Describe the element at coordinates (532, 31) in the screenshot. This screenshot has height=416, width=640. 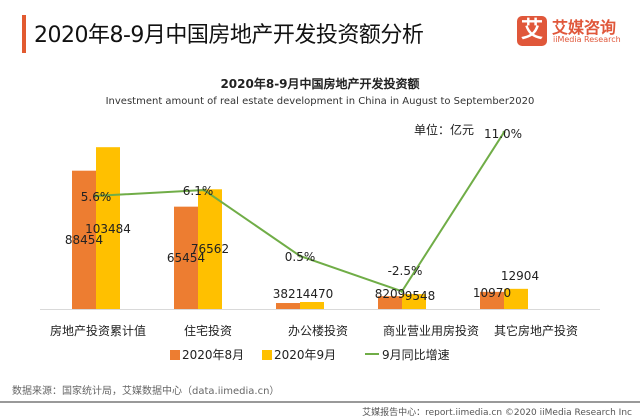
I see `logo-mark: 艾` at that location.